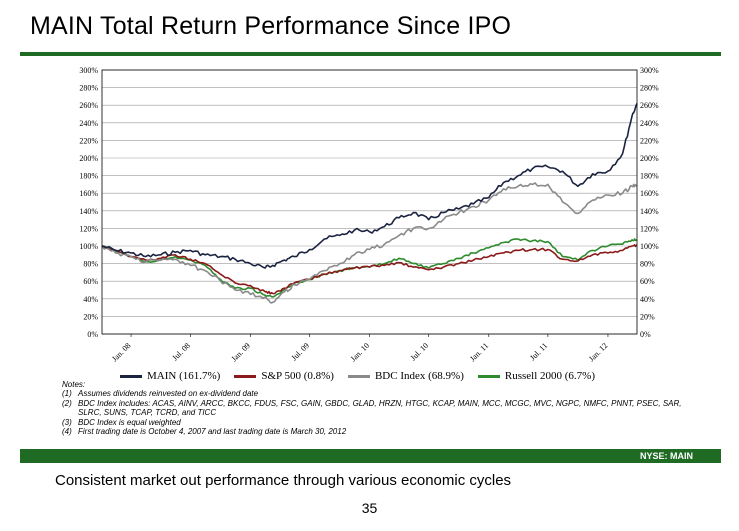 The height and width of the screenshot is (531, 739). What do you see at coordinates (67, 394) in the screenshot?
I see `note-number: (1)` at bounding box center [67, 394].